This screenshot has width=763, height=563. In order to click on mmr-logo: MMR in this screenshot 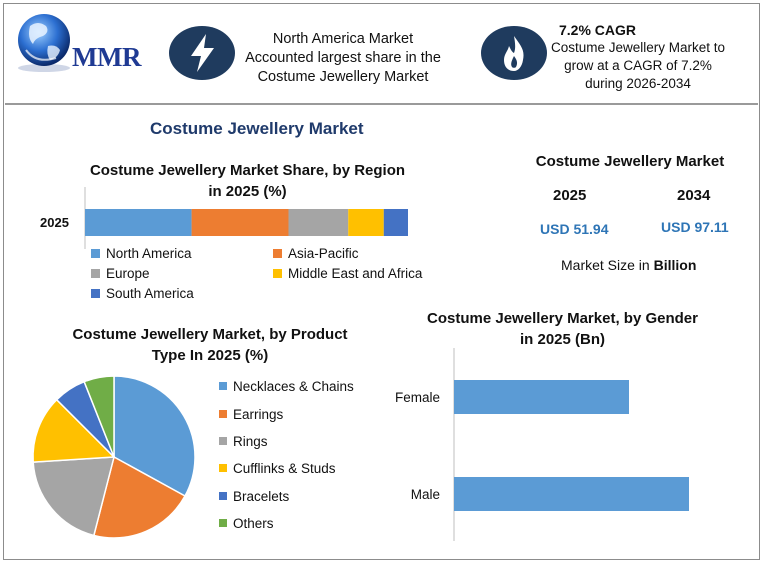, I will do `click(83, 44)`.